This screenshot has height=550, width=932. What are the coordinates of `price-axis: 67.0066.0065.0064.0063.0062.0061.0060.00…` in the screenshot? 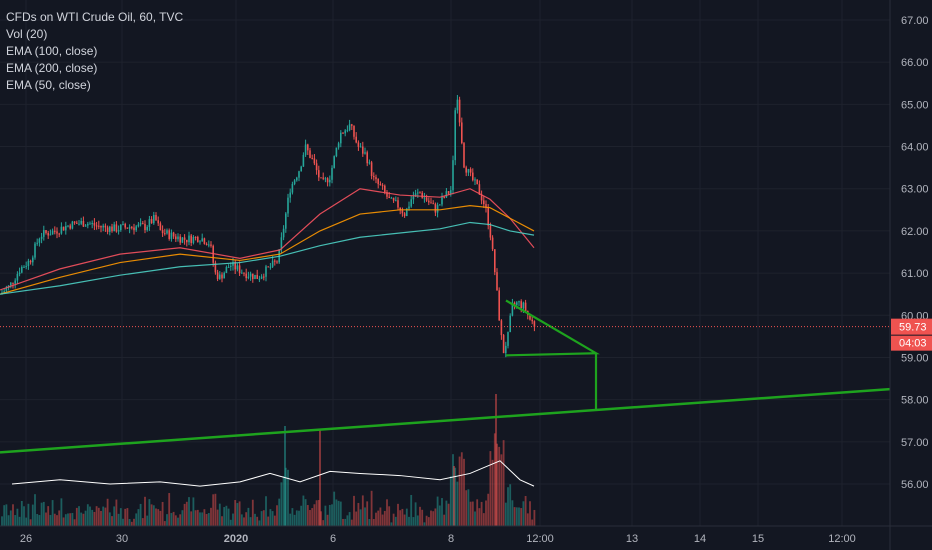 It's located at (910, 275).